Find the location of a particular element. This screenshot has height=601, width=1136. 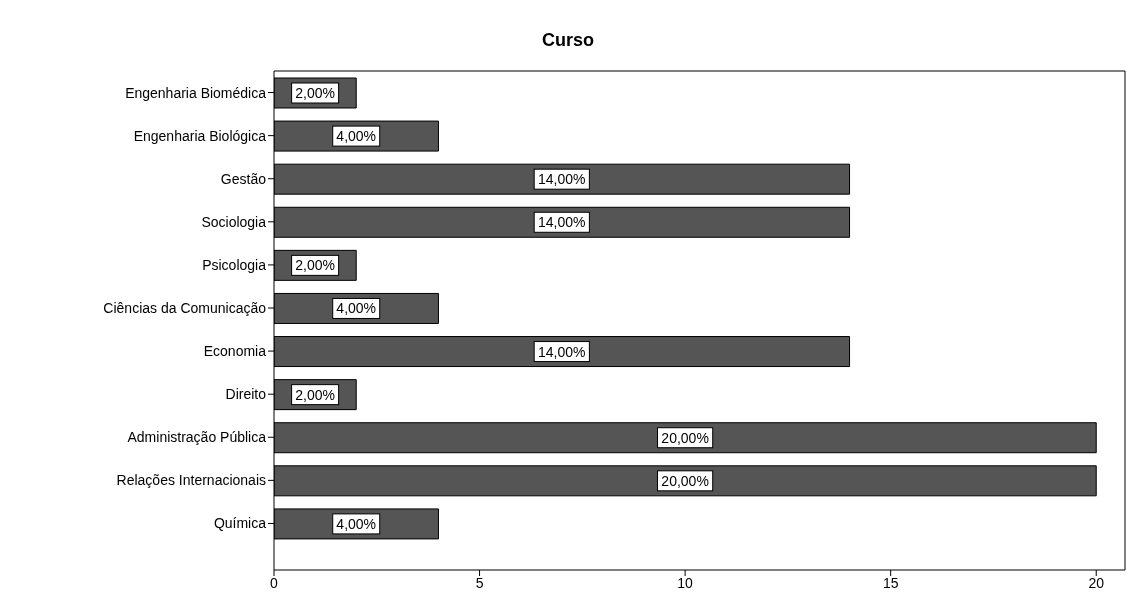

chart-title: Curso is located at coordinates (568, 40).